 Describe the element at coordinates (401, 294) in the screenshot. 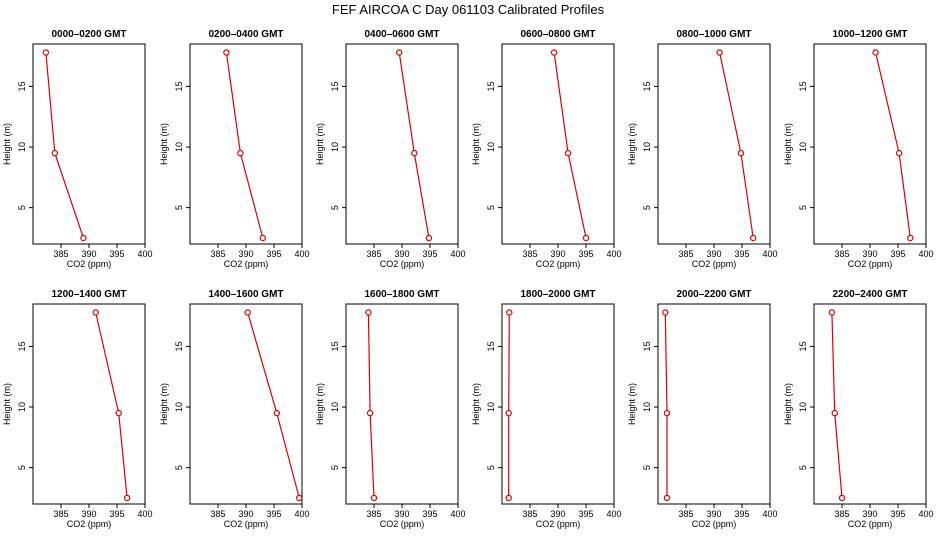

I see `panel-title: 1600–1800 GMT` at that location.